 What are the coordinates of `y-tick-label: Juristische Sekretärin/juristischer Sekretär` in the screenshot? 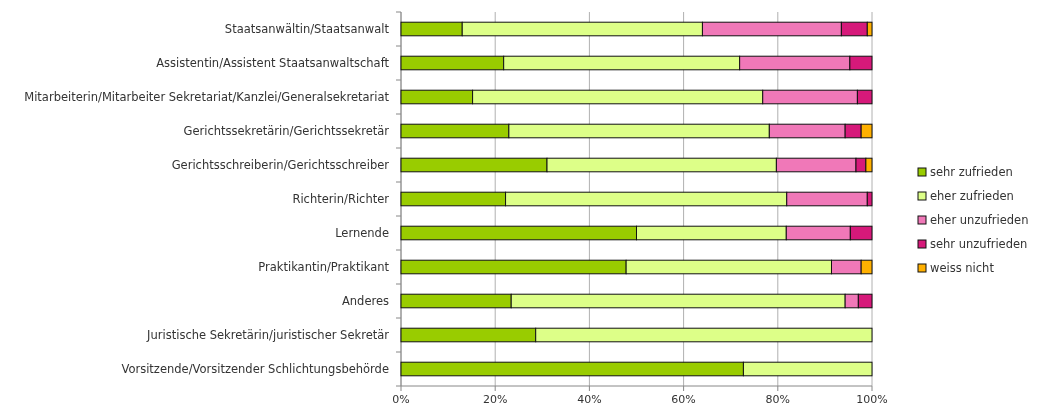 It's located at (268, 335).